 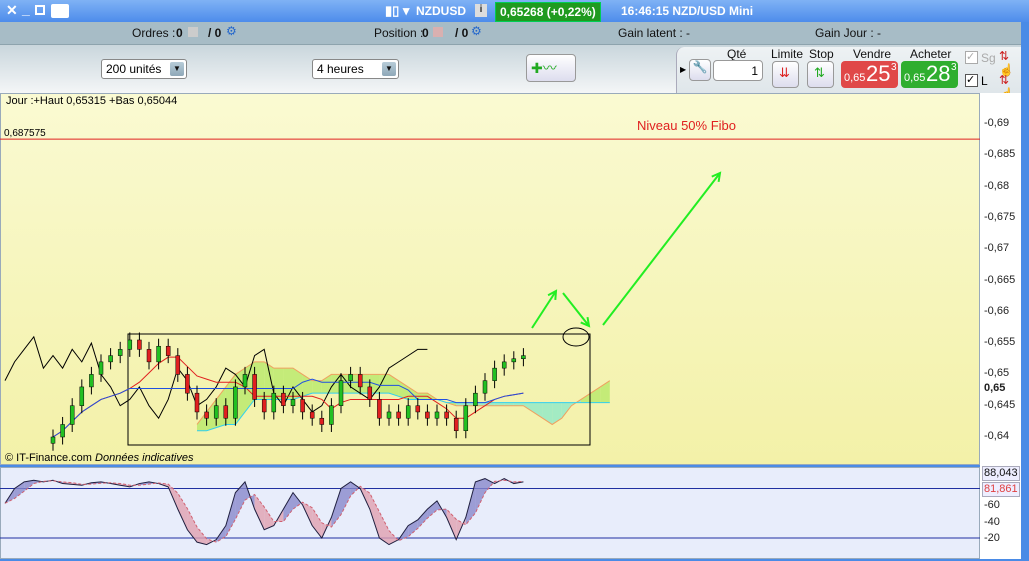 I want to click on price-tick: -0,665, so click(x=1000, y=279).